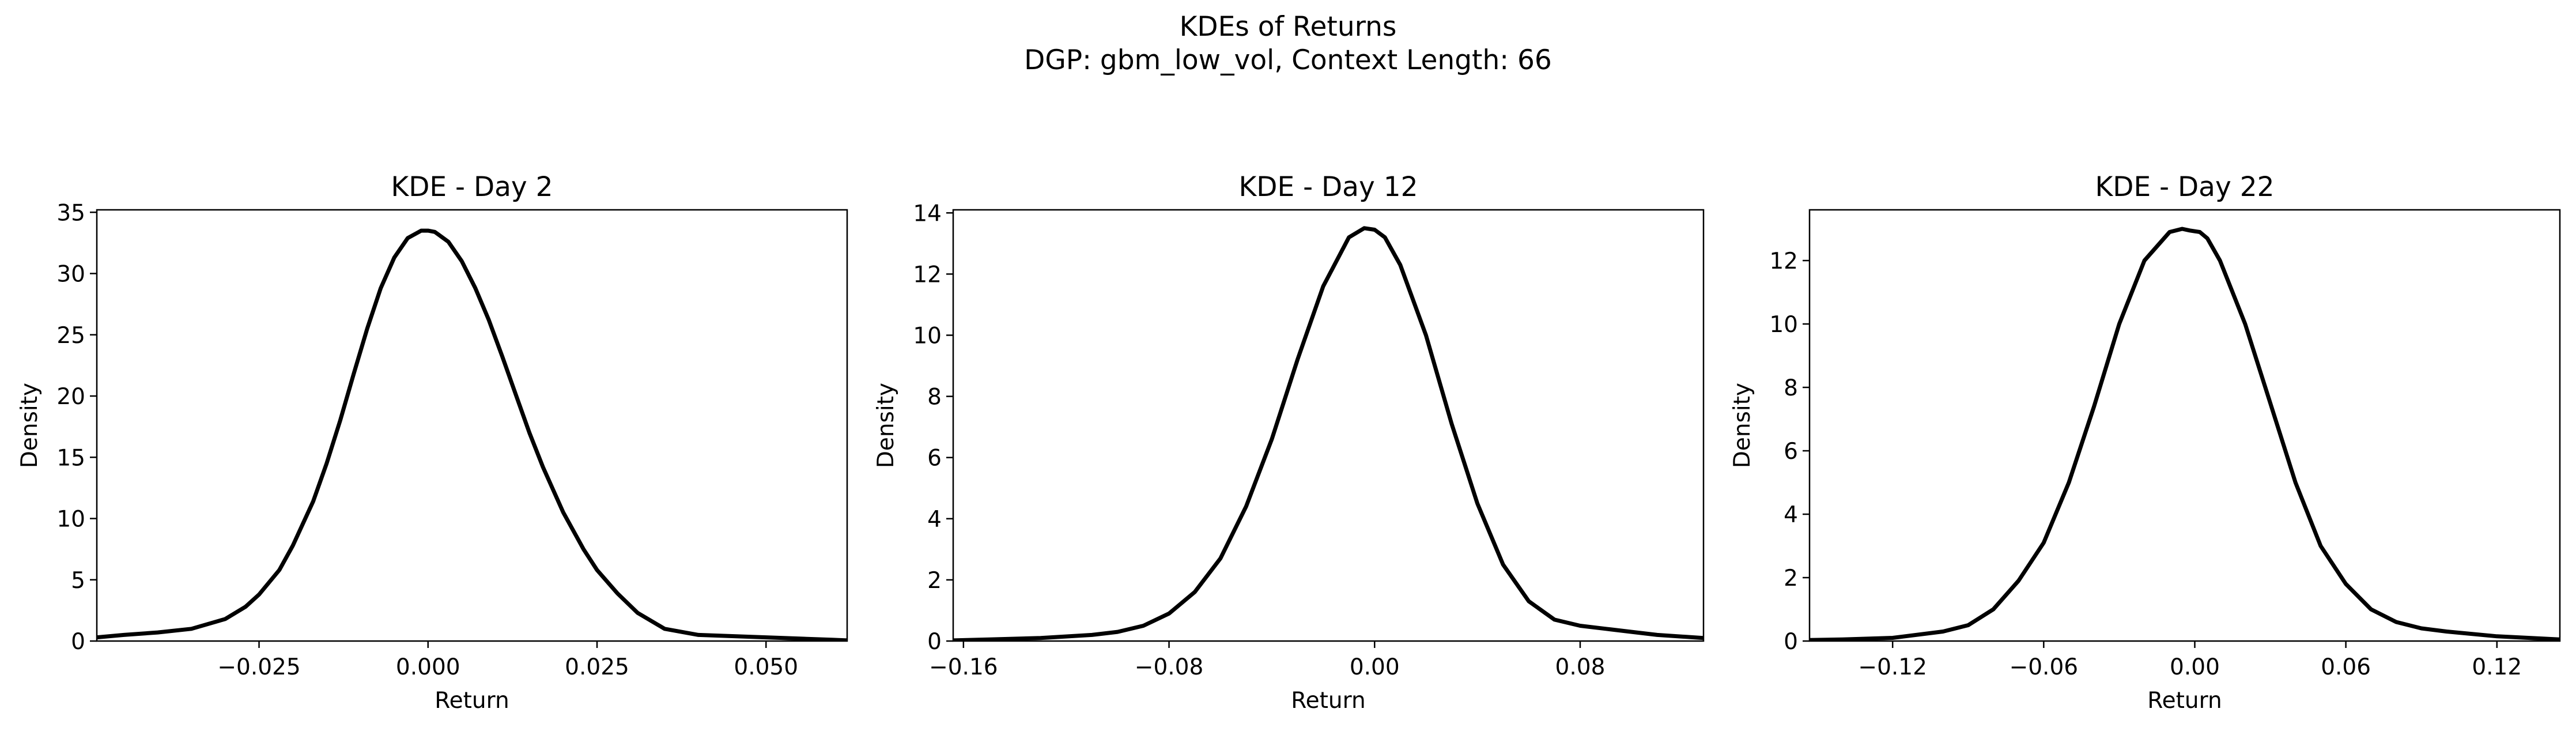  Describe the element at coordinates (428, 667) in the screenshot. I see `x-tick-label: 0.000` at that location.